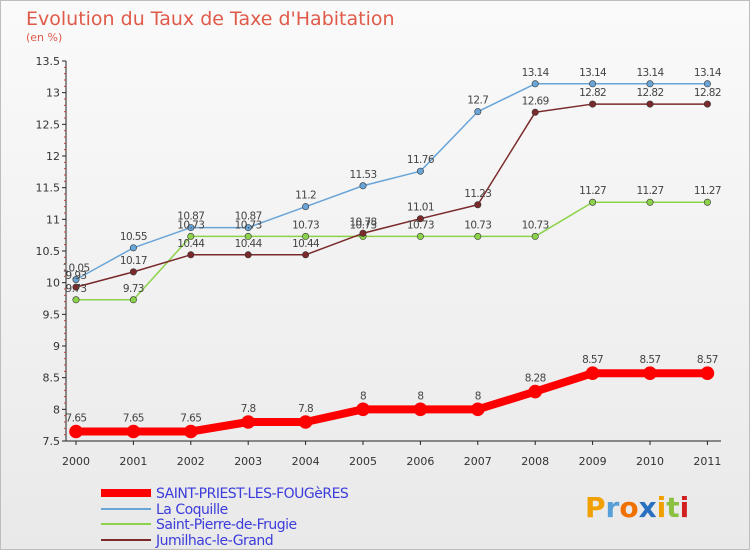  Describe the element at coordinates (363, 461) in the screenshot. I see `x-tick-label: 2005` at that location.